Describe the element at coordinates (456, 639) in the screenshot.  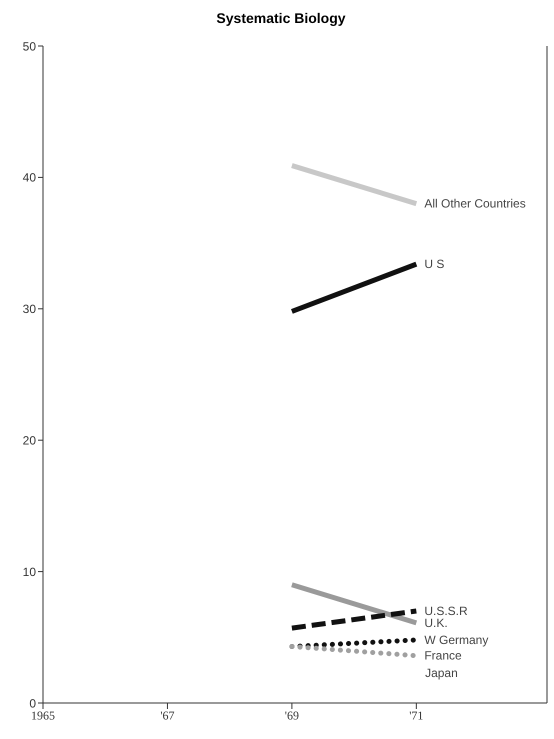
I see `series-label: W Germany` at that location.